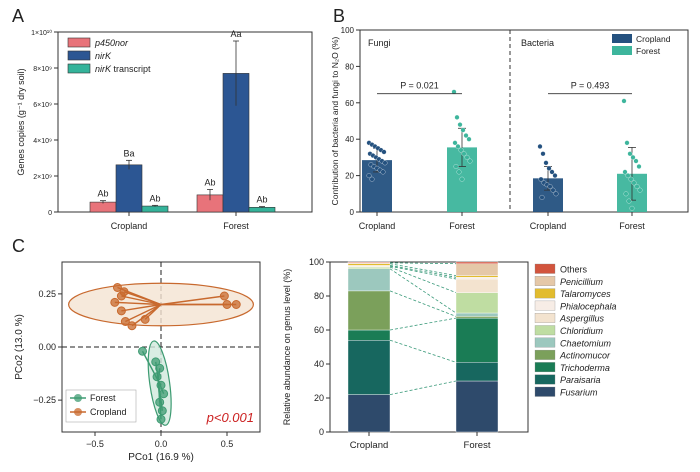 The width and height of the screenshot is (700, 472). I want to click on y-tick-label: 60, so click(349, 103).